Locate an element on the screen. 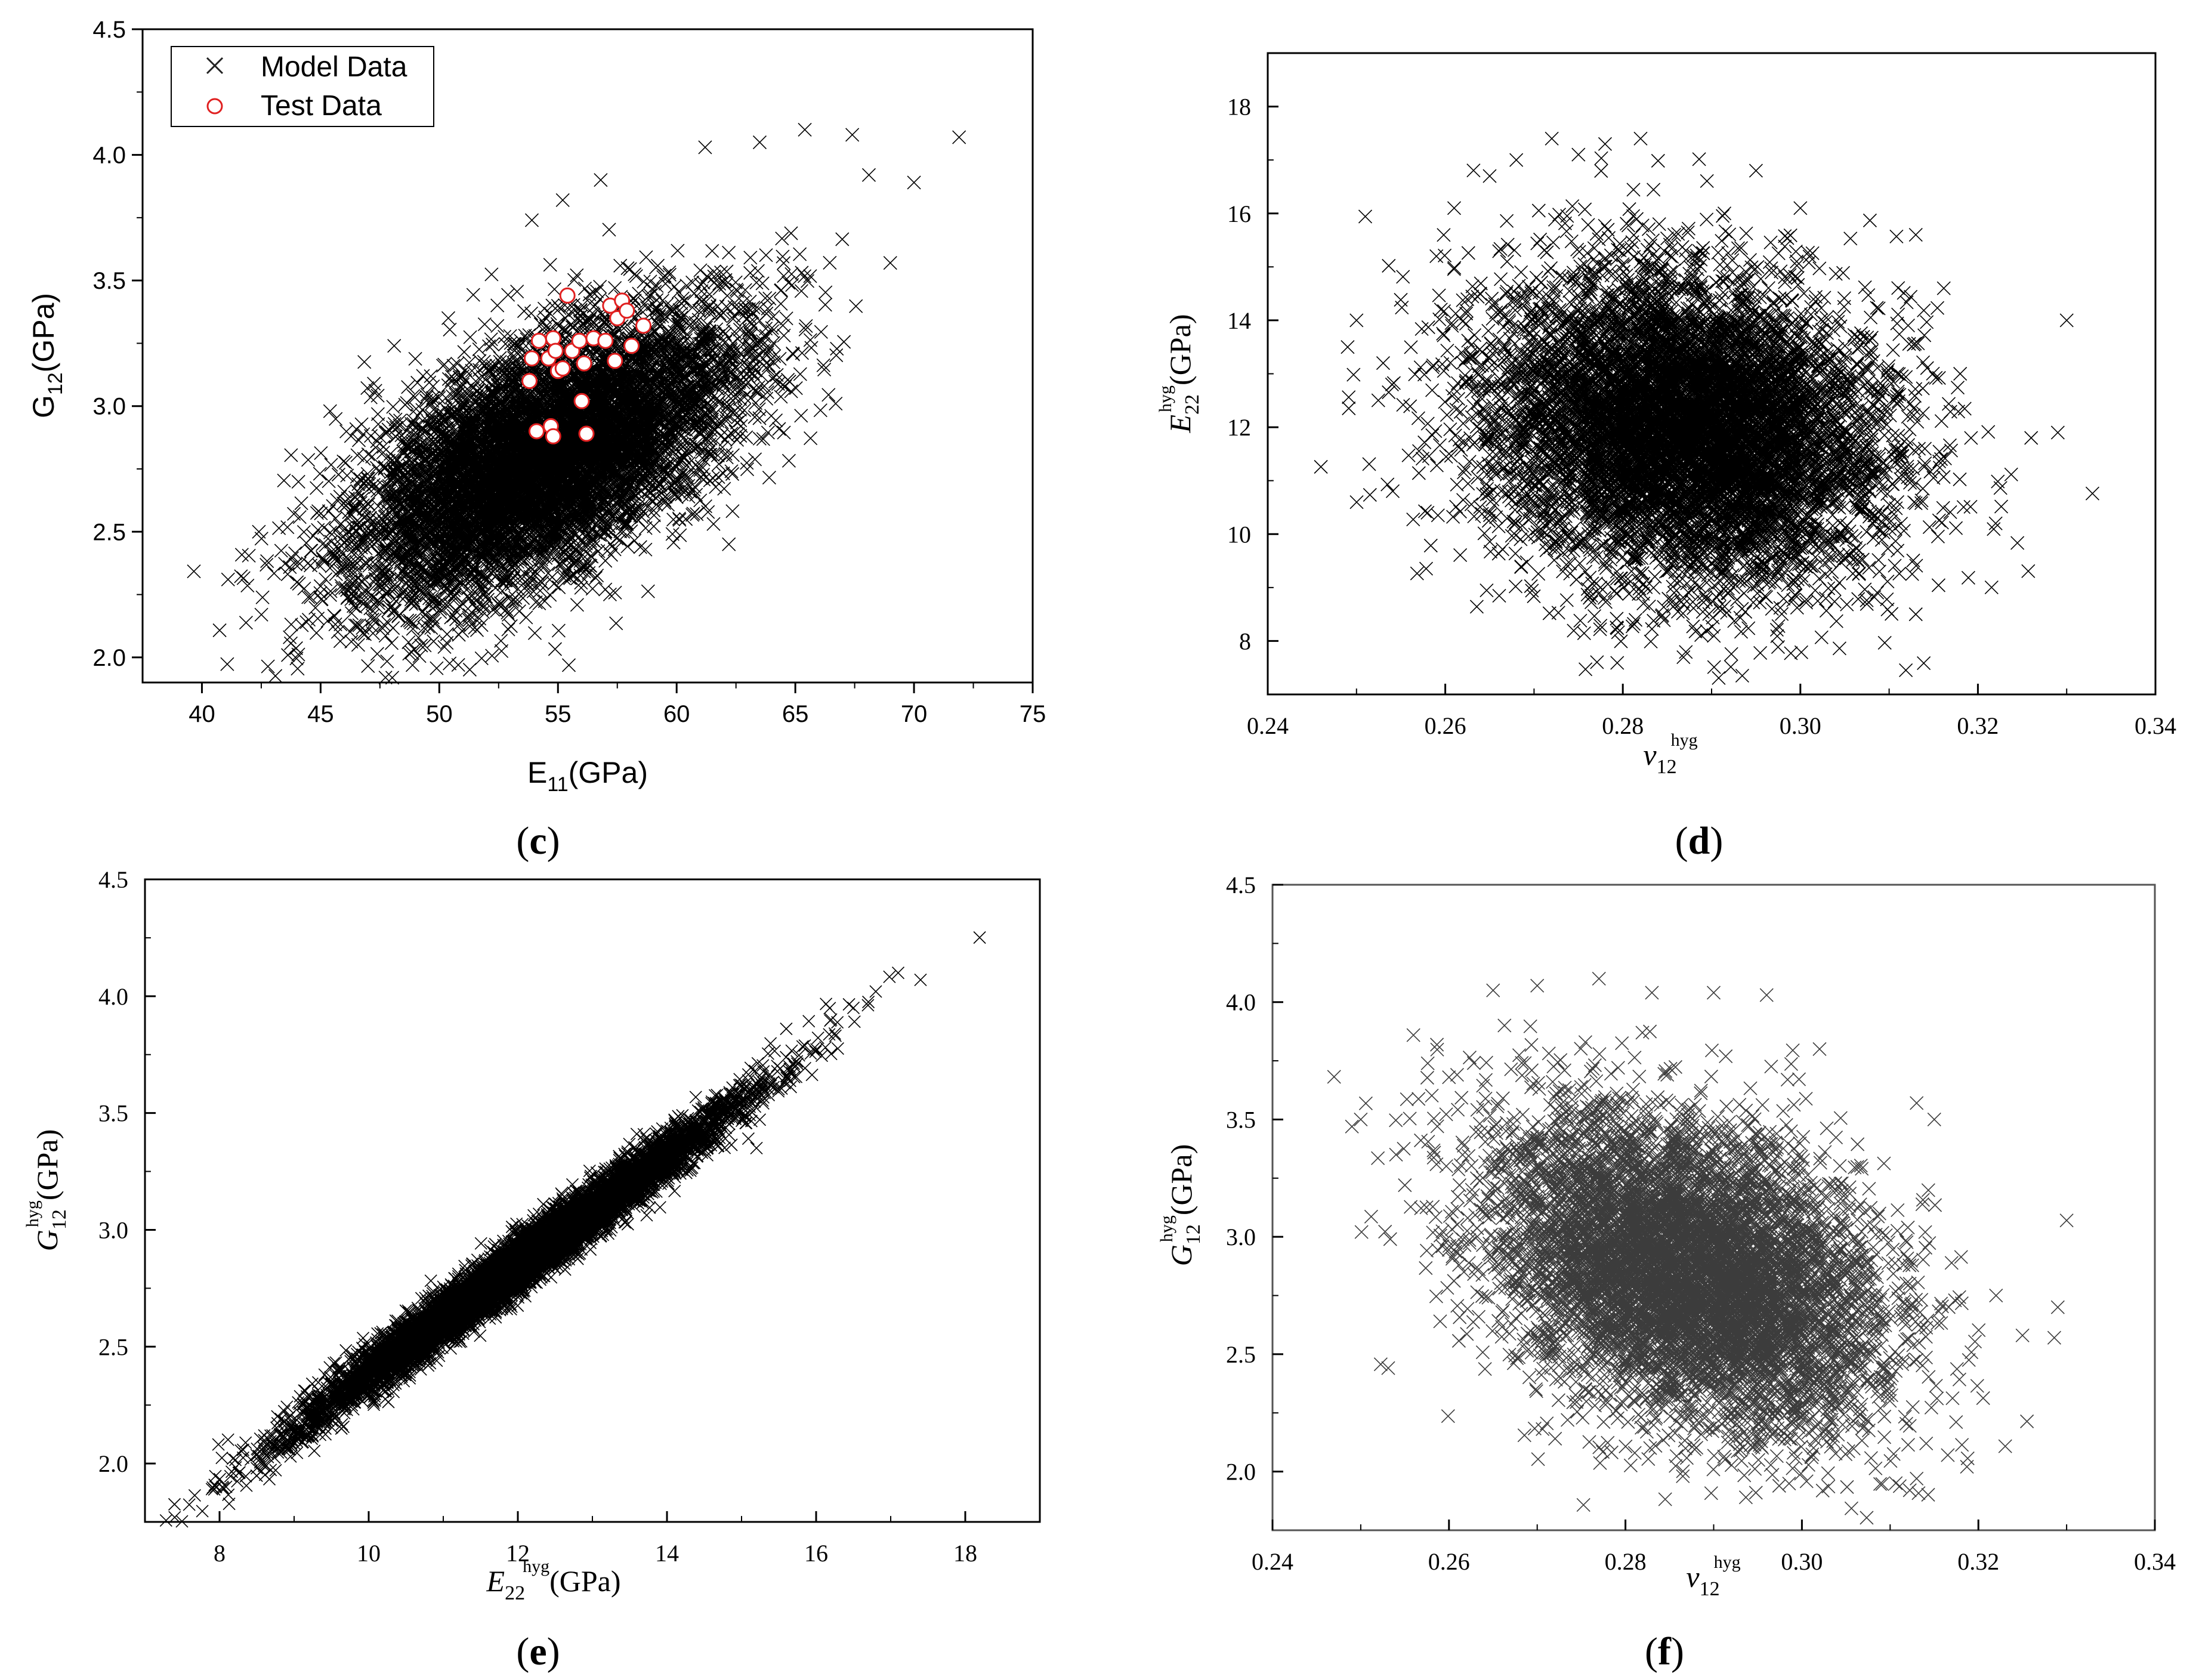 The width and height of the screenshot is (2199, 1680). panel-c-x-axis: 40 45 50 55 60 65 70 75 is located at coordinates (618, 704).